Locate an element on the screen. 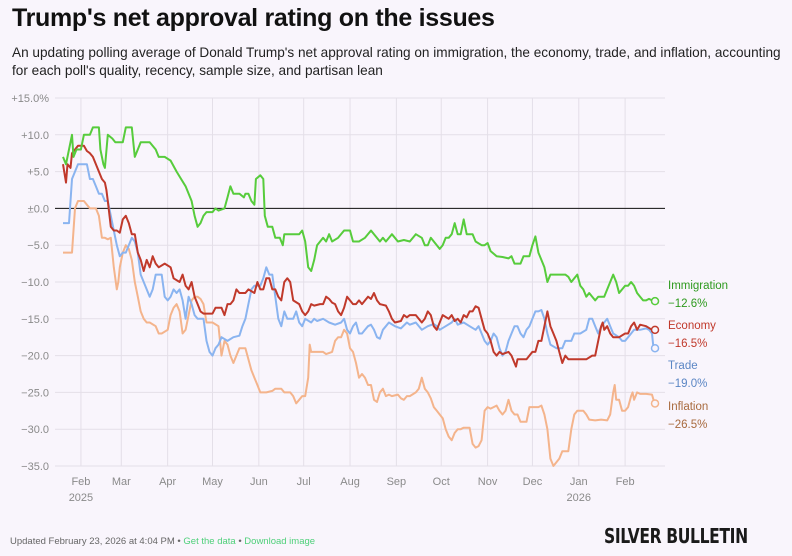 The image size is (792, 556). y-tick-label: −30.0 is located at coordinates (35, 430).